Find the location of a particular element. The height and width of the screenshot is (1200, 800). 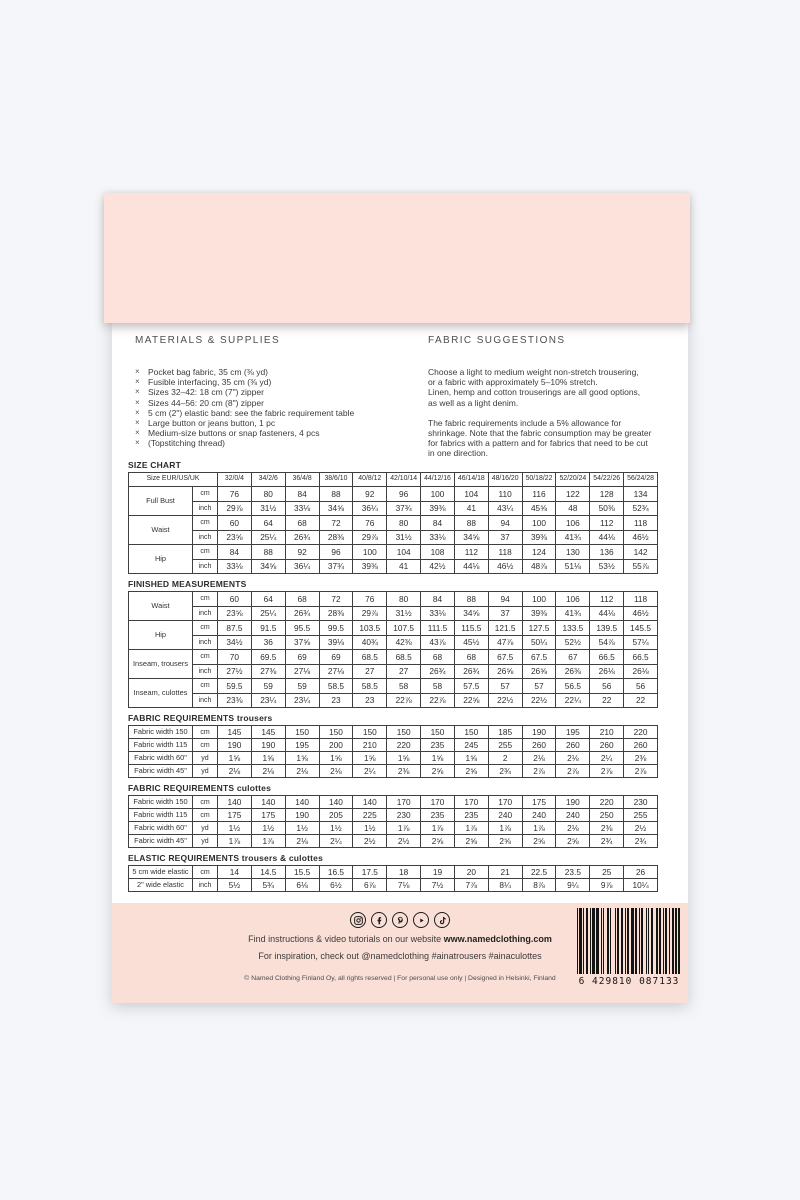

table-cell: 22.5 is located at coordinates (539, 872).